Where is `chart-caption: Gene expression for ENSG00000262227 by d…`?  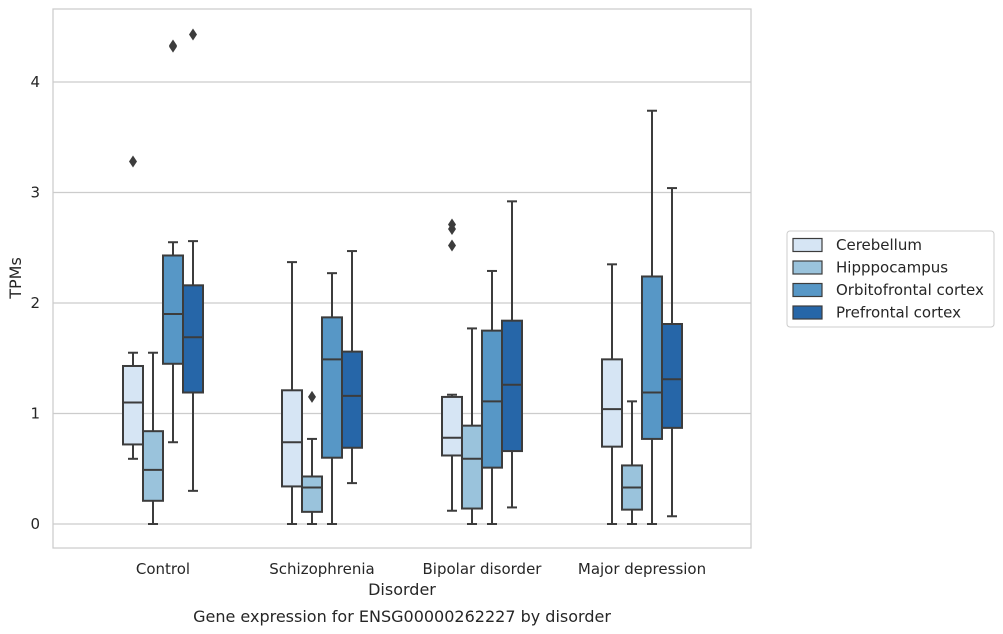
chart-caption: Gene expression for ENSG00000262227 by d… is located at coordinates (402, 616).